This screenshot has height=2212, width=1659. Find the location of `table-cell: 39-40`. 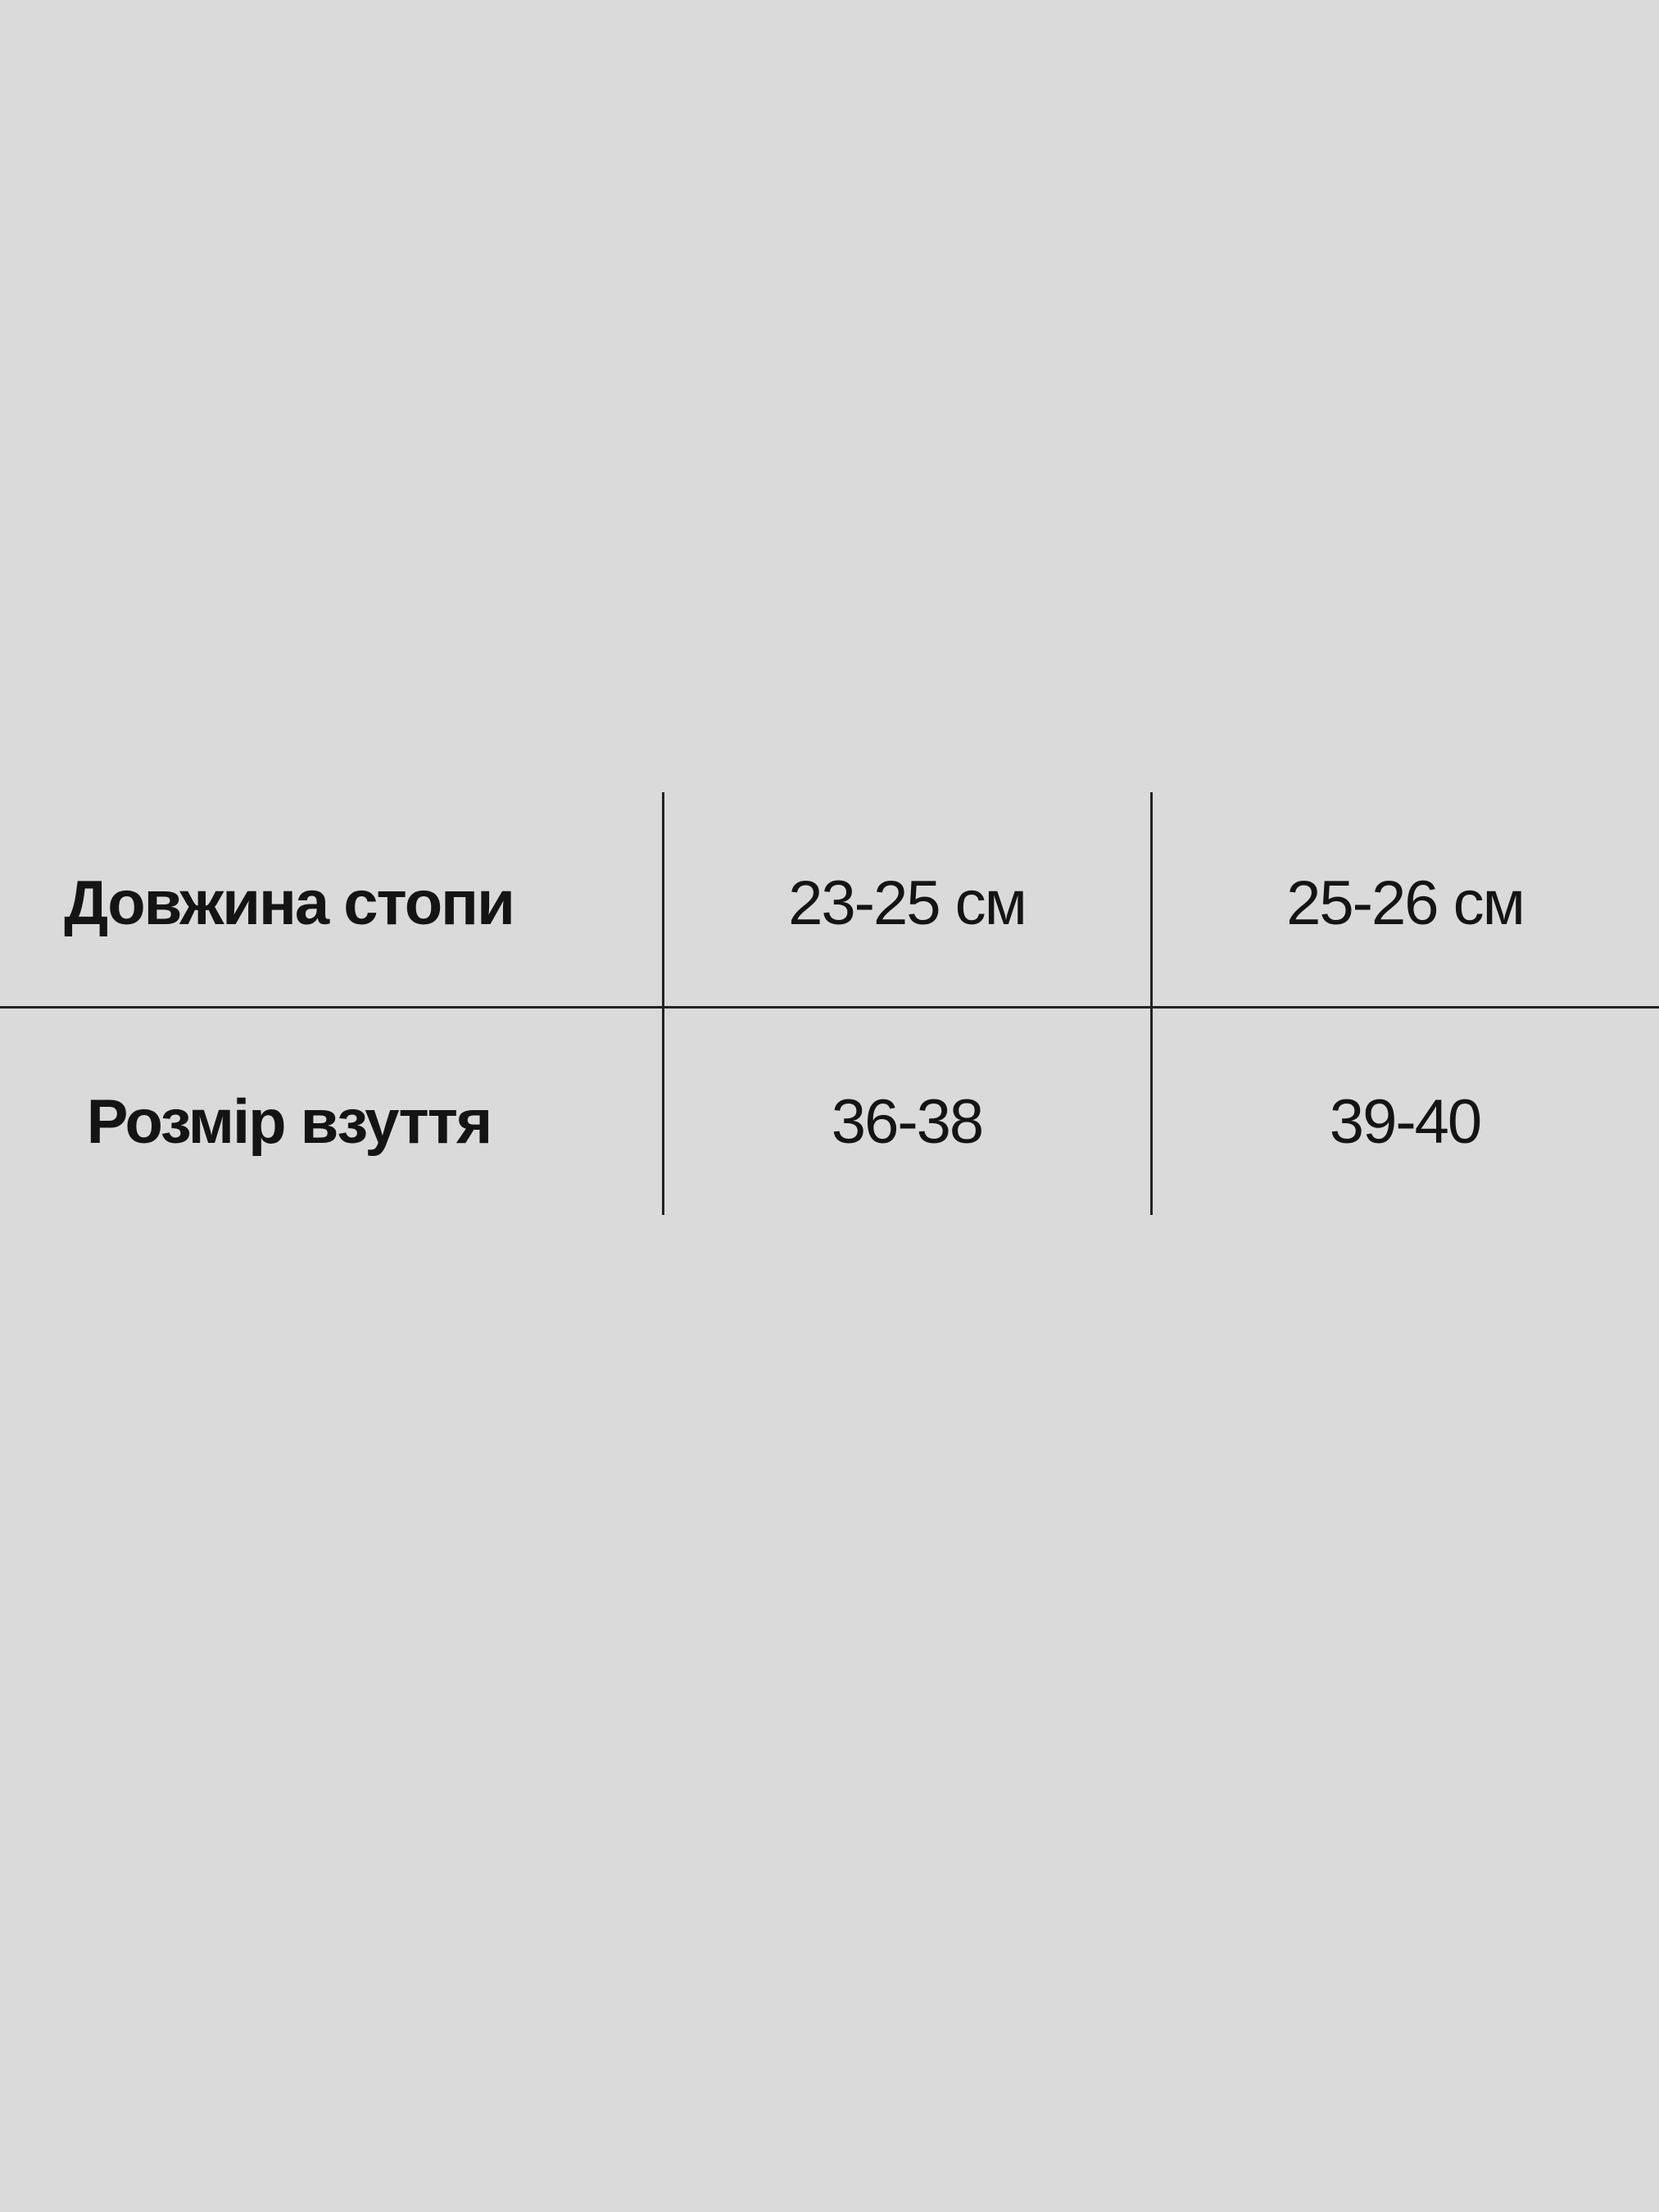

table-cell: 39-40 is located at coordinates (1405, 1121).